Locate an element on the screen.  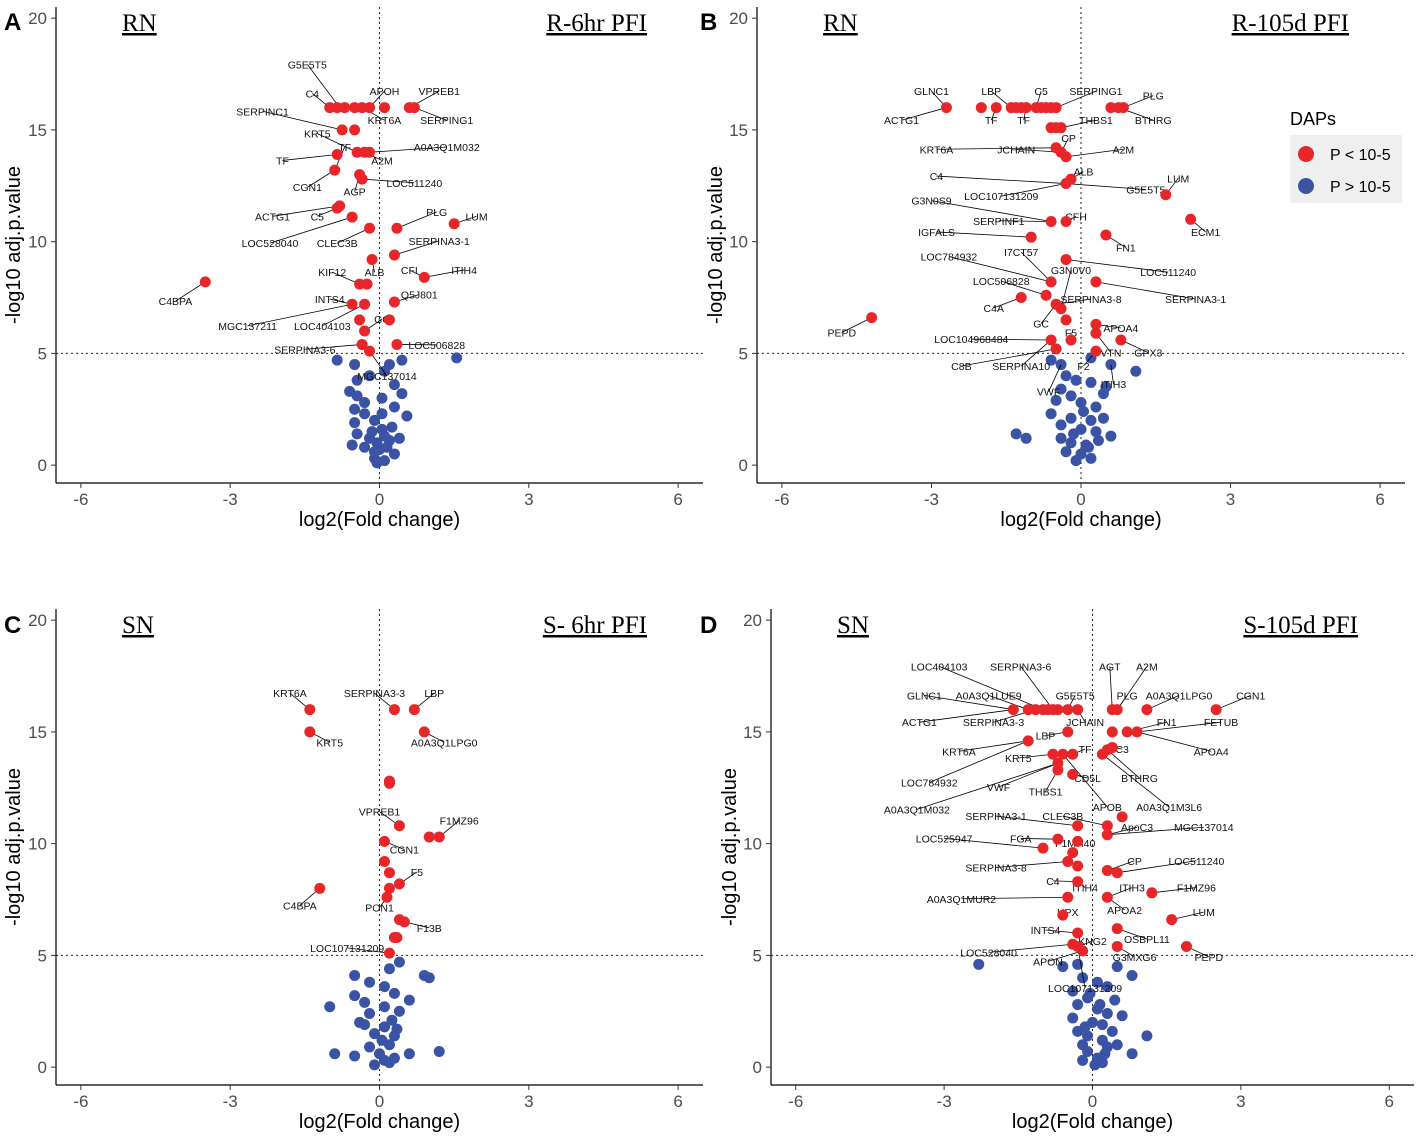
gene-label: A0A3Q1MUR2 is located at coordinates (962, 900).